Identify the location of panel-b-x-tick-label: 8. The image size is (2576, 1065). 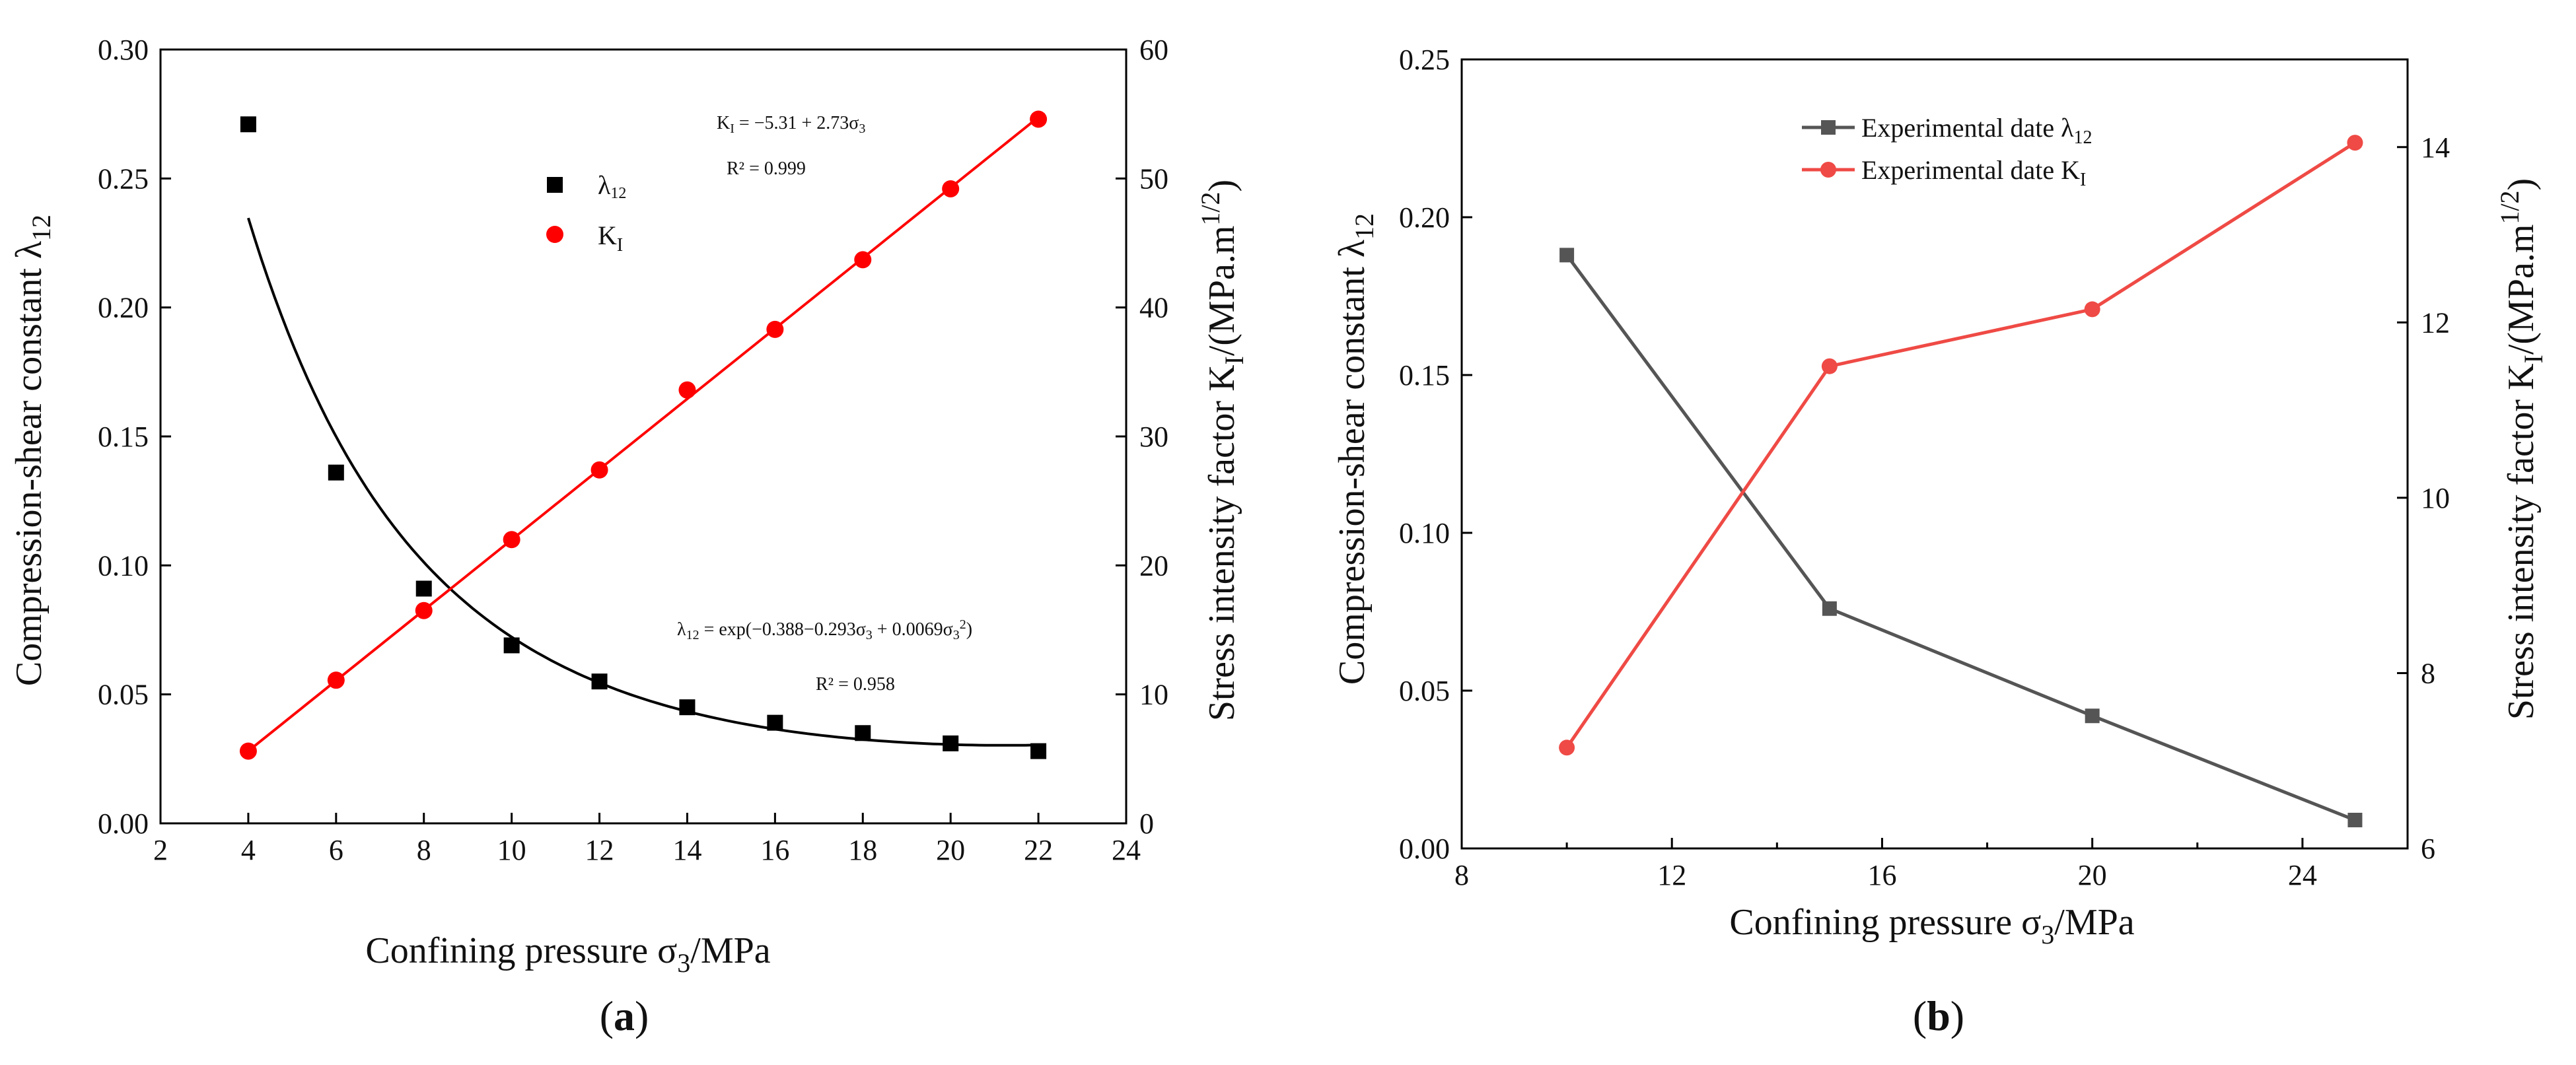
(1462, 875).